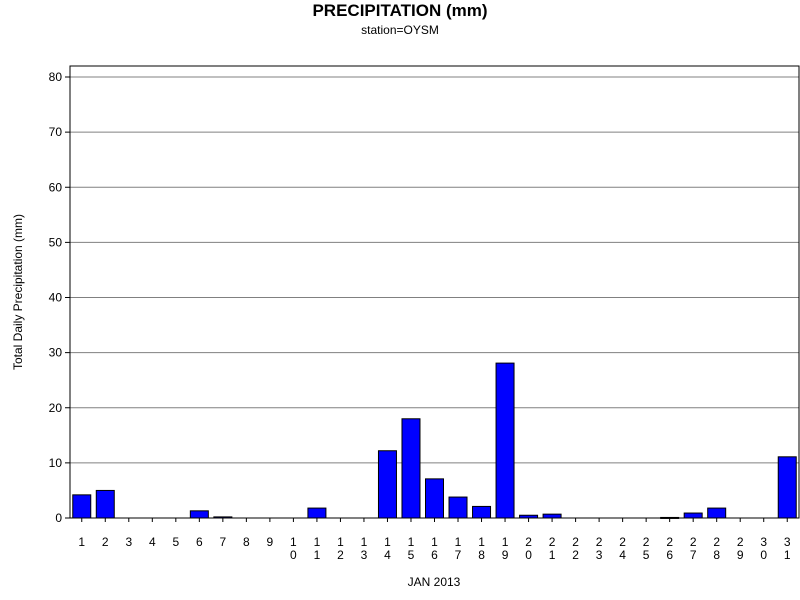  What do you see at coordinates (270, 542) in the screenshot?
I see `x-tick-label: 9` at bounding box center [270, 542].